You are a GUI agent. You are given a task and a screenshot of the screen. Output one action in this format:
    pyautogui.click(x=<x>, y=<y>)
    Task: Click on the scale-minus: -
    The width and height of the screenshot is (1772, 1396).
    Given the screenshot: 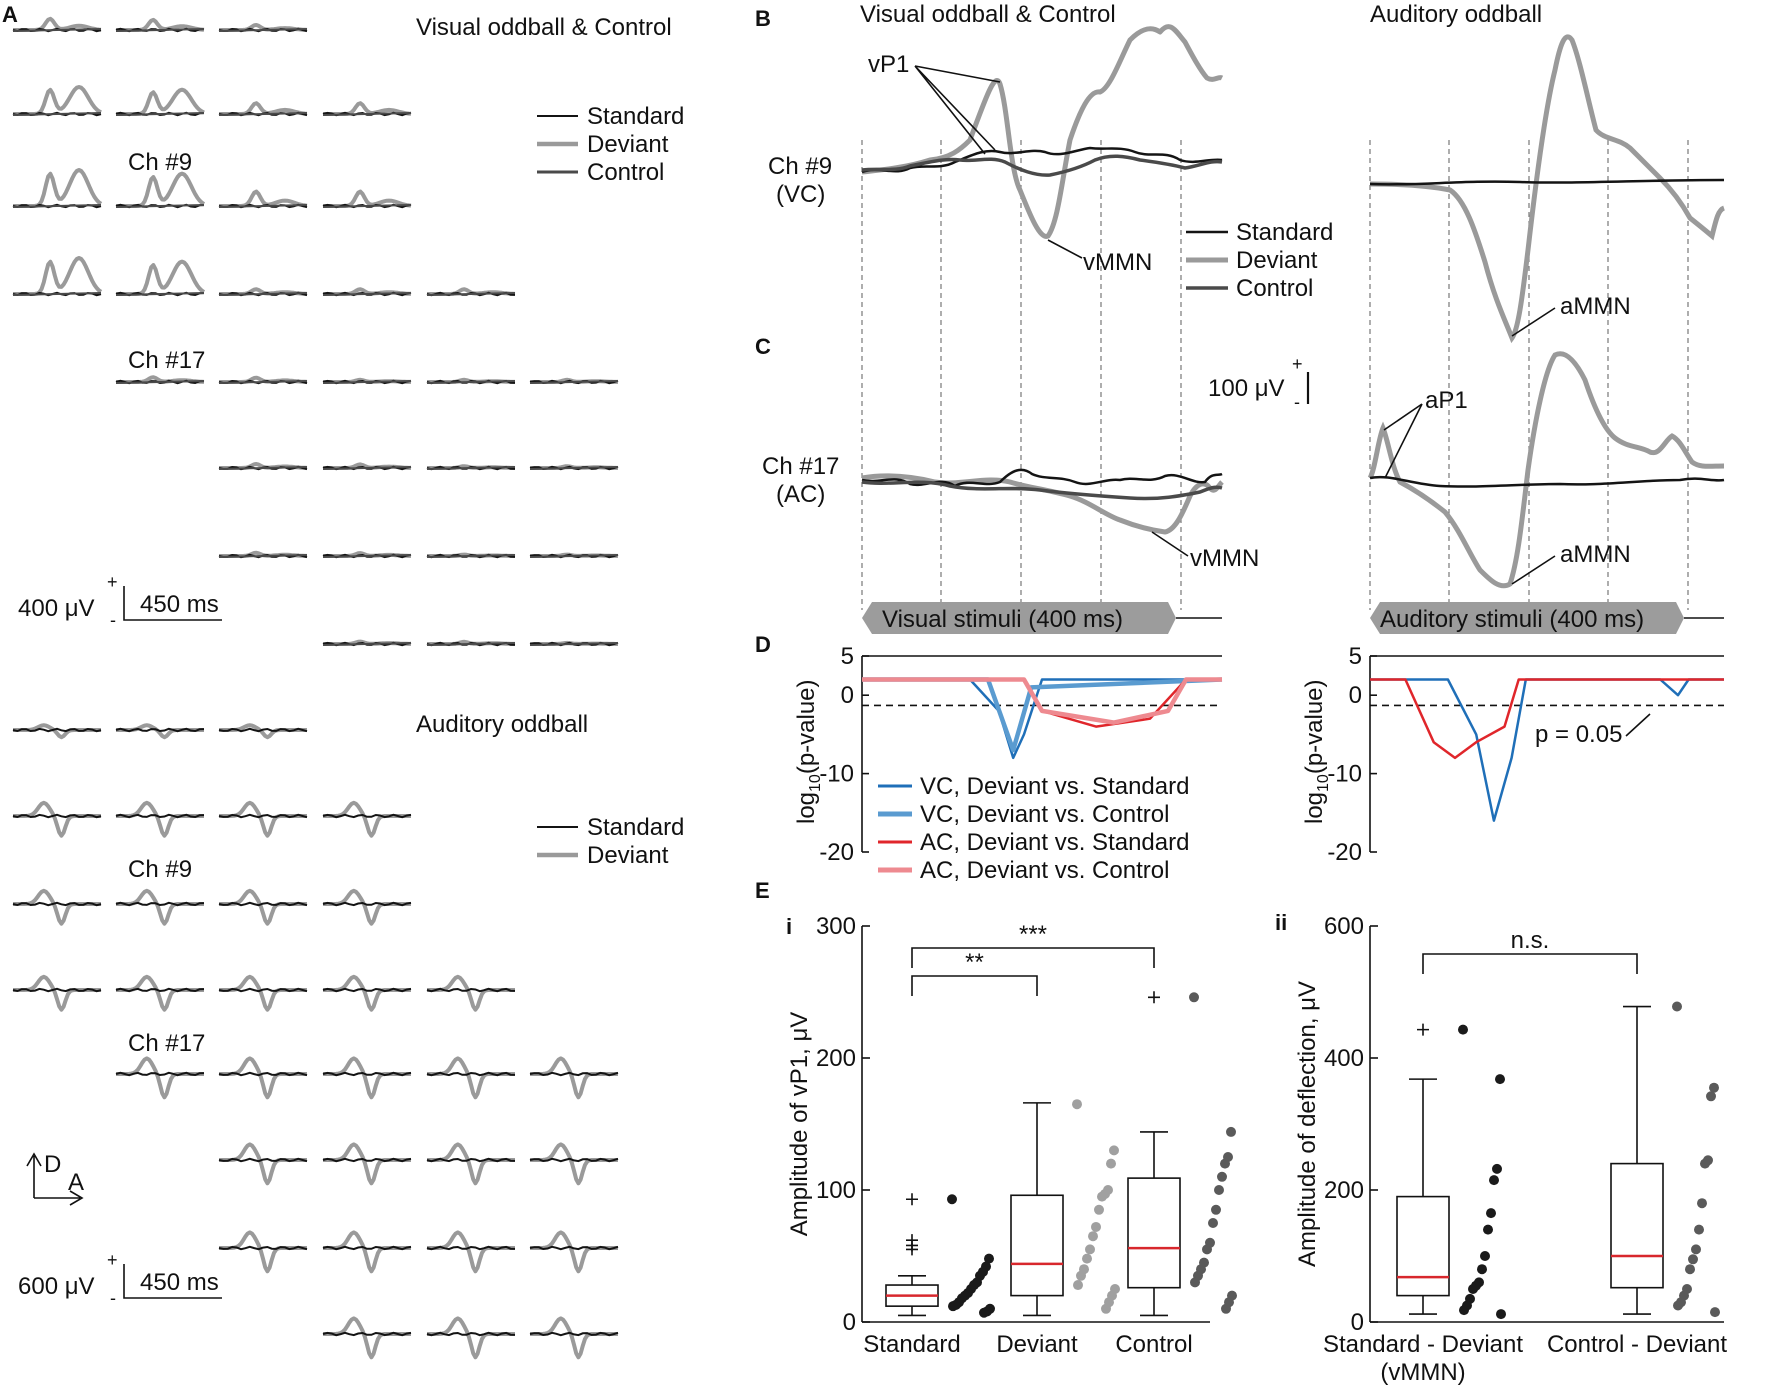 What is the action you would take?
    pyautogui.click(x=1297, y=402)
    